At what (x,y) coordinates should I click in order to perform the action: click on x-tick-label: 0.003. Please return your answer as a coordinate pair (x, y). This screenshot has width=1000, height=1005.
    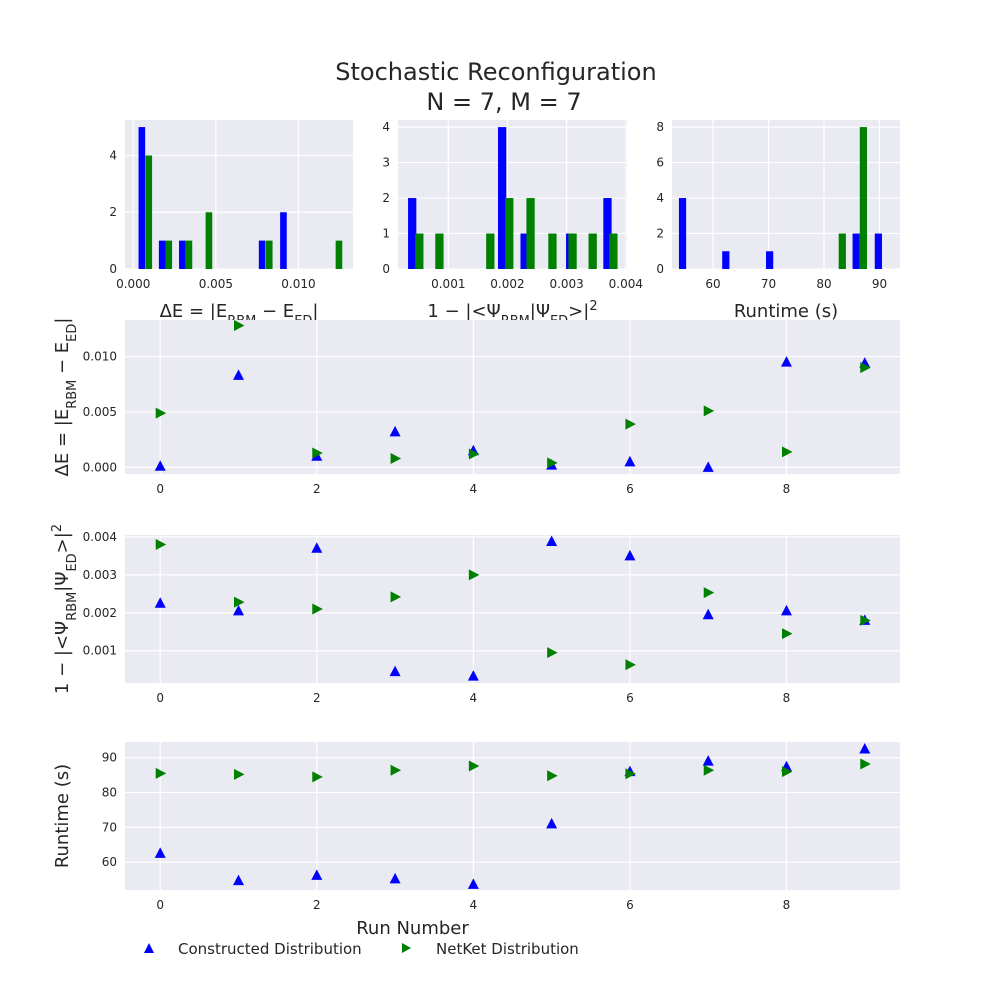
    Looking at the image, I should click on (566, 284).